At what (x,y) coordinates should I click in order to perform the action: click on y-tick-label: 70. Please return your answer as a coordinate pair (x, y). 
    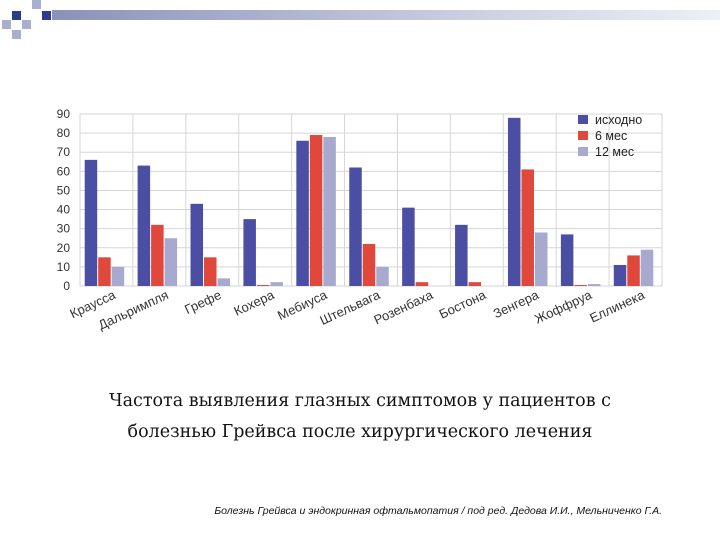
    Looking at the image, I should click on (64, 152).